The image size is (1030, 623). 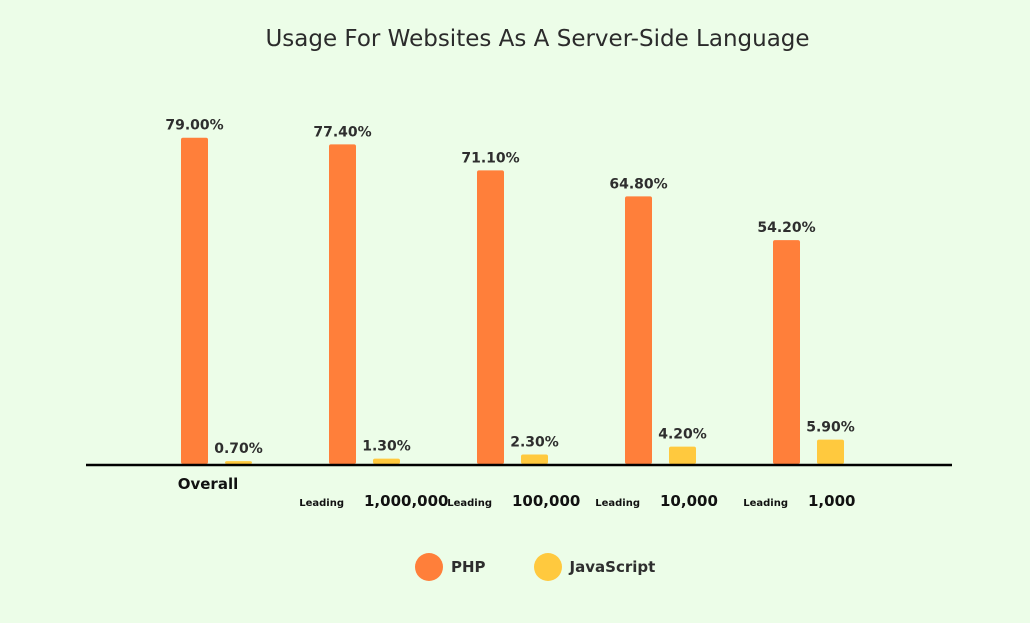 I want to click on data-label-php-2: 71.10%, so click(x=490, y=158).